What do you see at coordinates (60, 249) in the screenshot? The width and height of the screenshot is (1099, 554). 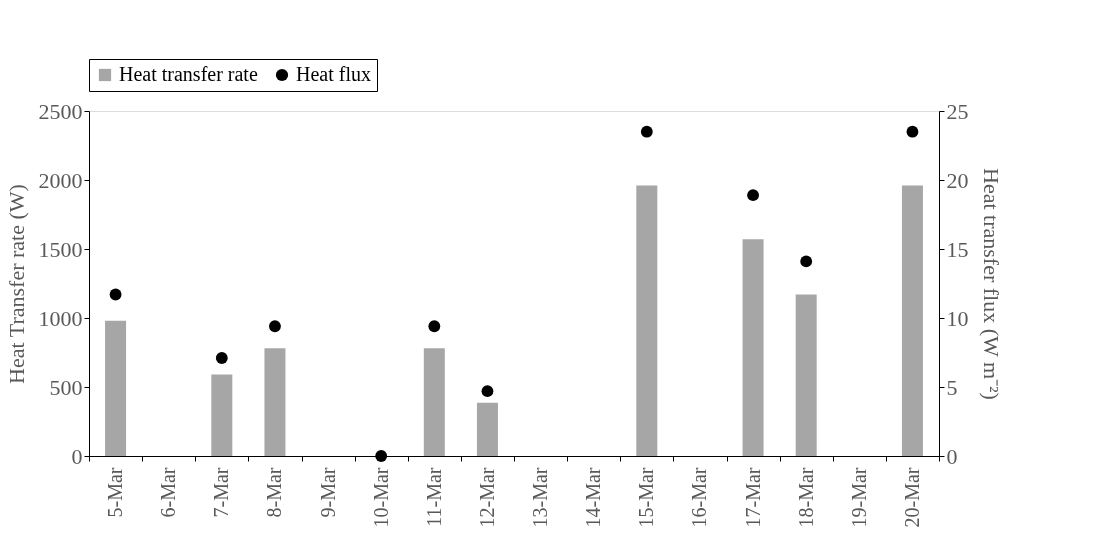 I see `y-tick-label: 1500` at bounding box center [60, 249].